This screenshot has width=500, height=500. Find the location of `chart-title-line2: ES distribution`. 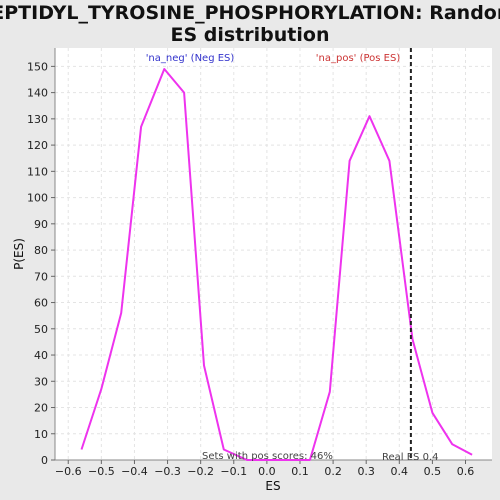

chart-title-line2: ES distribution is located at coordinates (250, 35).